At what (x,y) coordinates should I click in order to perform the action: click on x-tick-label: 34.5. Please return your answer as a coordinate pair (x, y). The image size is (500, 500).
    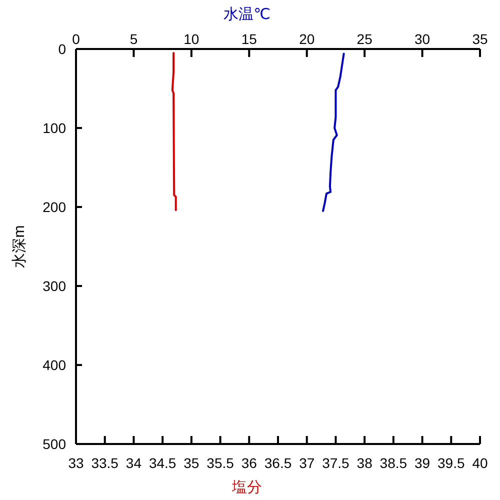
    Looking at the image, I should click on (162, 463).